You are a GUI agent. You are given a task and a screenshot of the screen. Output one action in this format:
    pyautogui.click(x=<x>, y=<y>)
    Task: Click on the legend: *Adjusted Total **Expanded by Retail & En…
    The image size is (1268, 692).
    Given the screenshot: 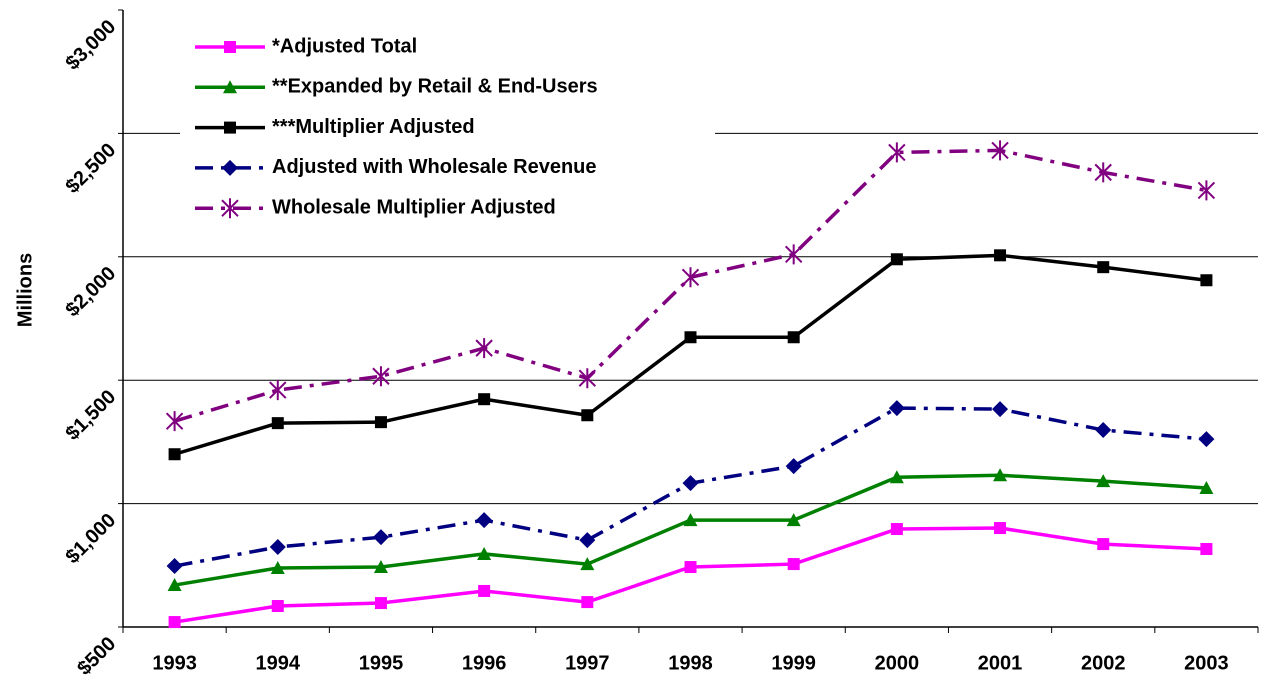 What is the action you would take?
    pyautogui.click(x=447, y=127)
    